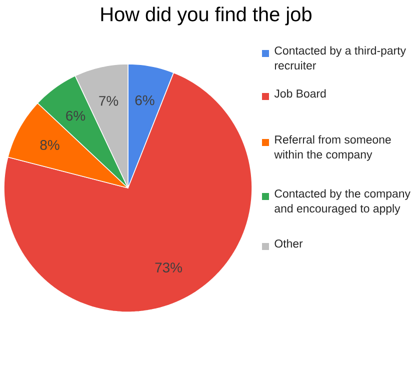 This screenshot has height=366, width=413. What do you see at coordinates (300, 93) in the screenshot?
I see `legend-label: Job Board` at bounding box center [300, 93].